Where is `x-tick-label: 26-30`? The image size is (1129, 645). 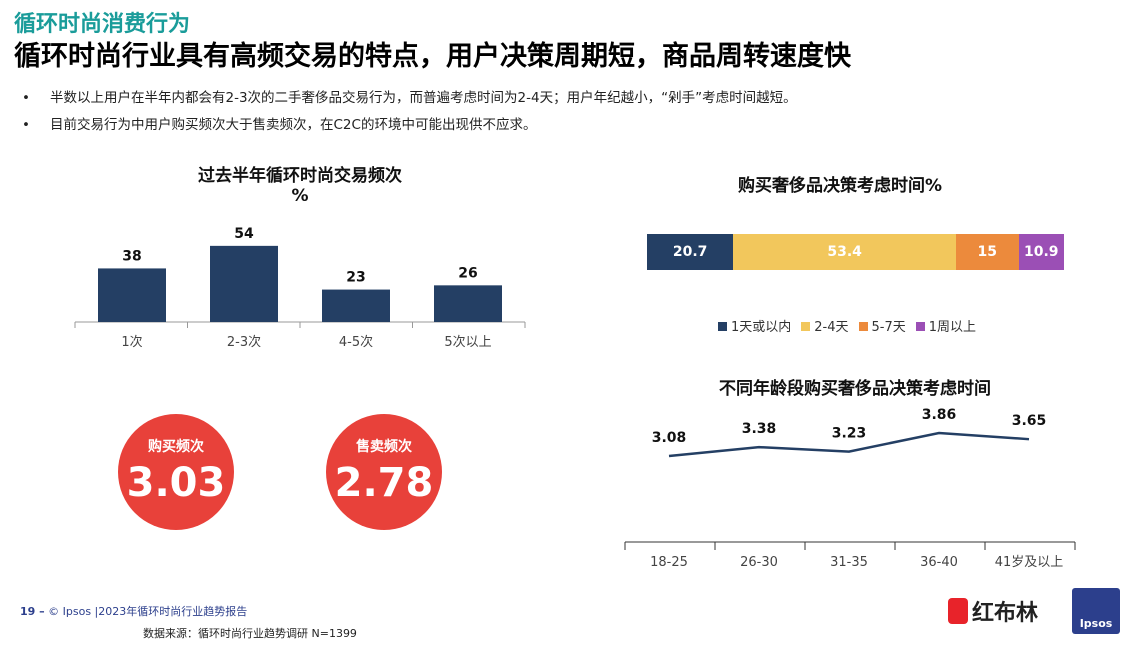
x-tick-label: 26-30 is located at coordinates (759, 562).